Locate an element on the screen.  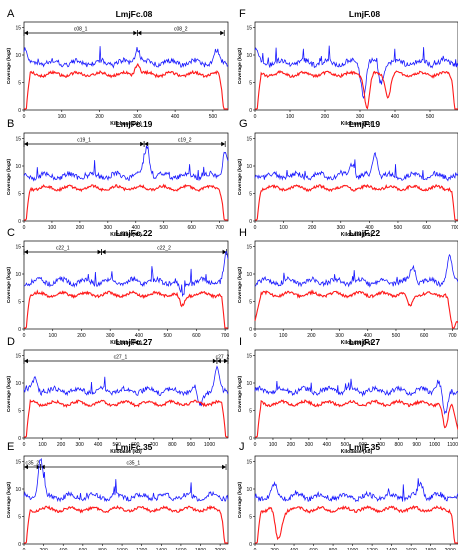
contig-label: c27_2 is located at coordinates (223, 358).